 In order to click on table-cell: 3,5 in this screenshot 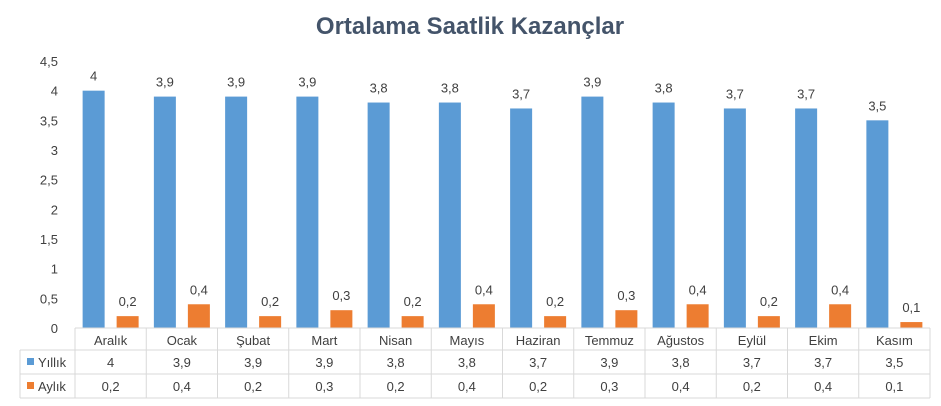, I will do `click(894, 362)`.